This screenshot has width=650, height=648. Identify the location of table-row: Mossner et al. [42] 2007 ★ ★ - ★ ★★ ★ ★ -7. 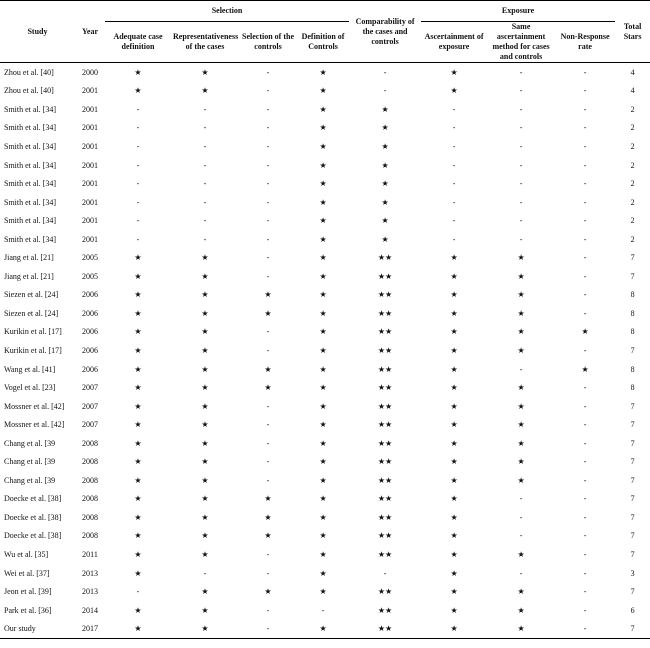
(325, 424).